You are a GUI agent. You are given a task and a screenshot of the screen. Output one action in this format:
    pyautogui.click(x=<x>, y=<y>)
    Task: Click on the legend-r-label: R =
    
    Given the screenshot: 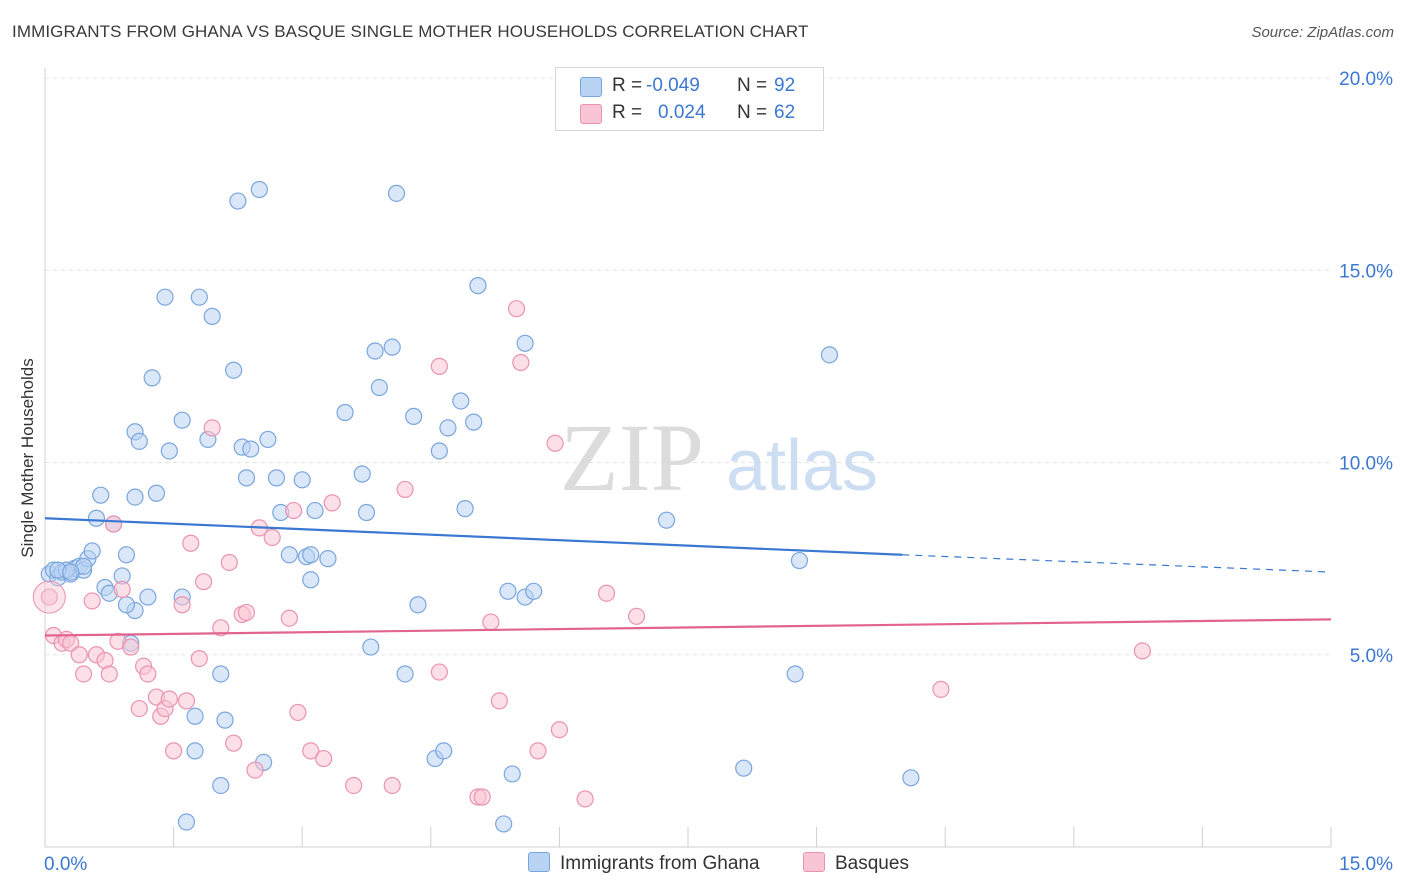 What is the action you would take?
    pyautogui.click(x=627, y=112)
    